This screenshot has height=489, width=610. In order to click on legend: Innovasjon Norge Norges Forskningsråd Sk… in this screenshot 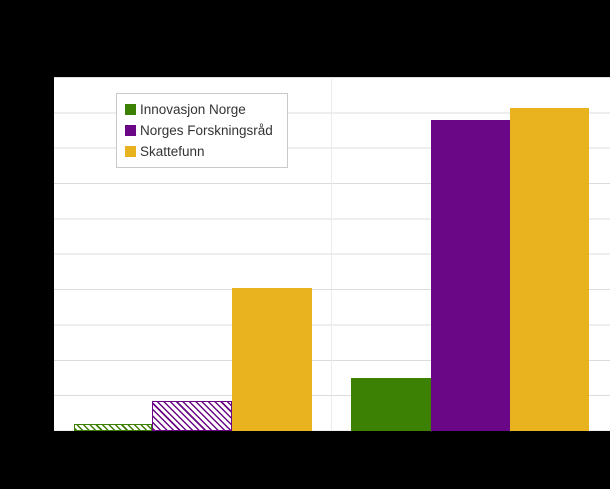, I will do `click(202, 130)`.